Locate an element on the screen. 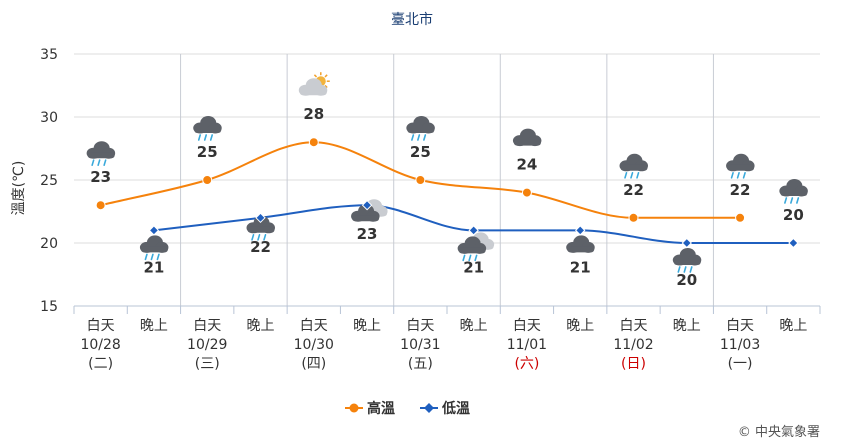 This screenshot has height=447, width=844. y-tick-label: 30 is located at coordinates (49, 118).